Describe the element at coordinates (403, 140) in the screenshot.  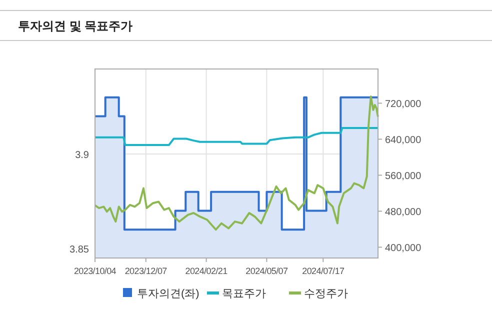
I see `y2-tick-label: 640,000` at that location.